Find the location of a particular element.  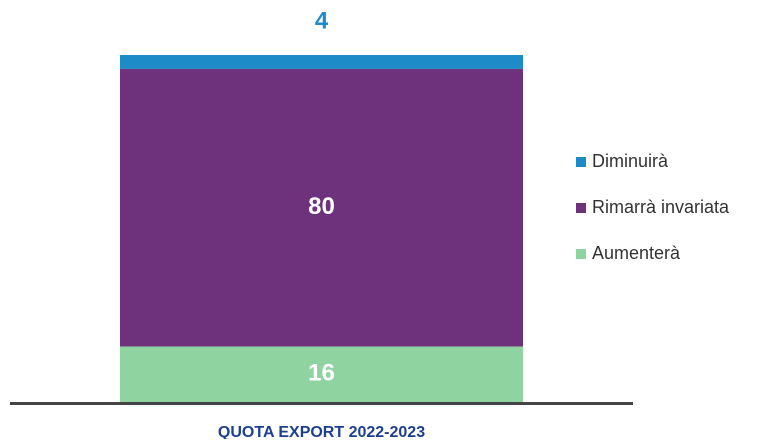

x-tick-label: QUOTA EXPORT 2022-2023 is located at coordinates (321, 431).